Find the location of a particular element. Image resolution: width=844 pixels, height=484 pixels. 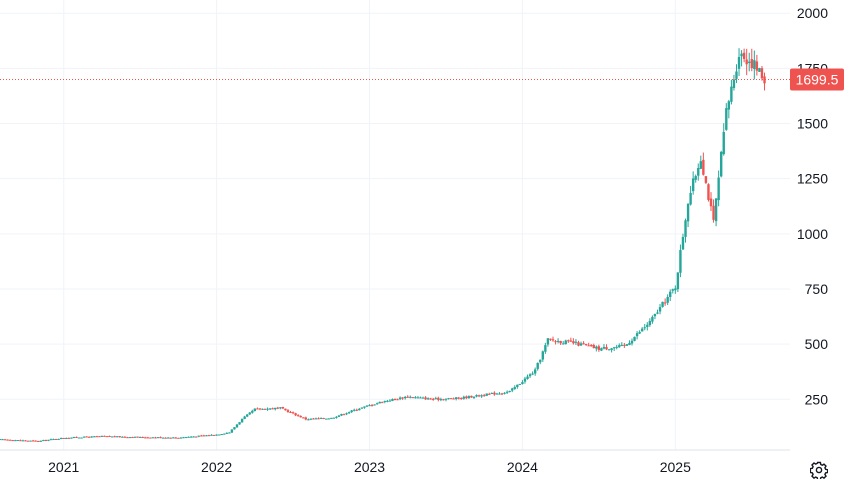

last-price-value: 1699.5 is located at coordinates (817, 80).